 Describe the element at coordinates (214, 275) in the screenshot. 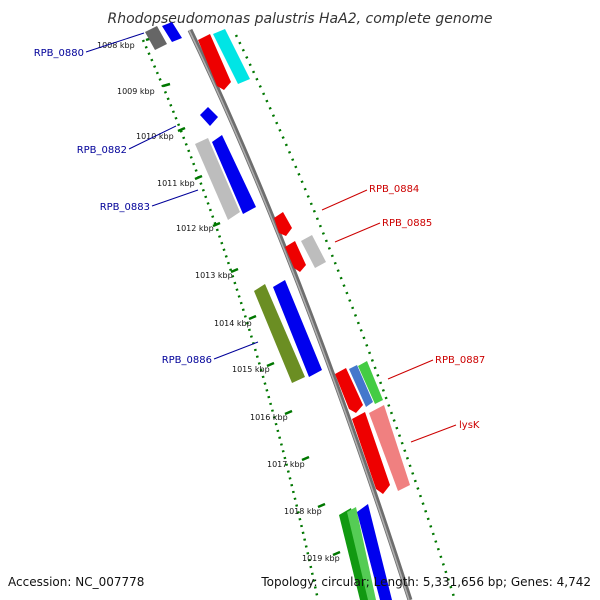

I see `tick-label: 1013 kbp` at that location.